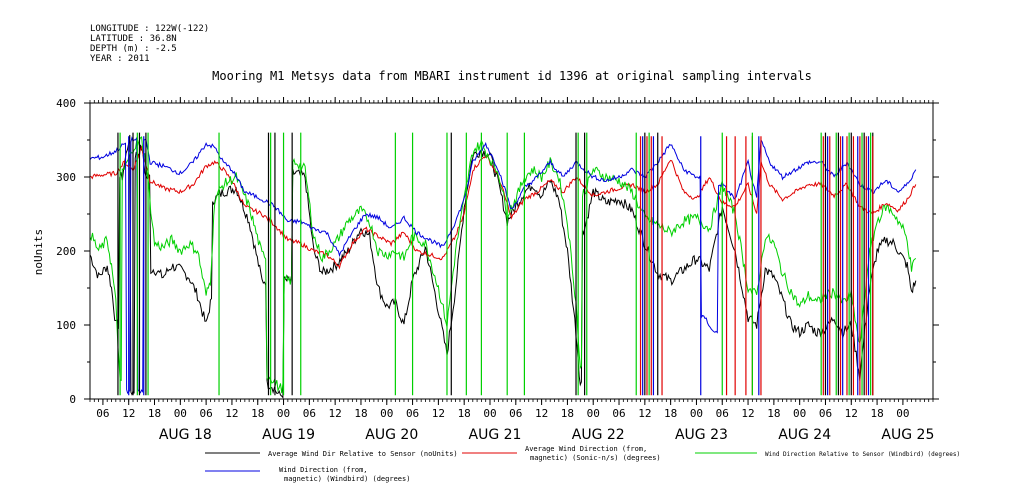 This screenshot has width=1009, height=504. Describe the element at coordinates (595, 458) in the screenshot. I see `legend-label-line2: magnetic) (Sonic-n/s) (degrees)` at that location.